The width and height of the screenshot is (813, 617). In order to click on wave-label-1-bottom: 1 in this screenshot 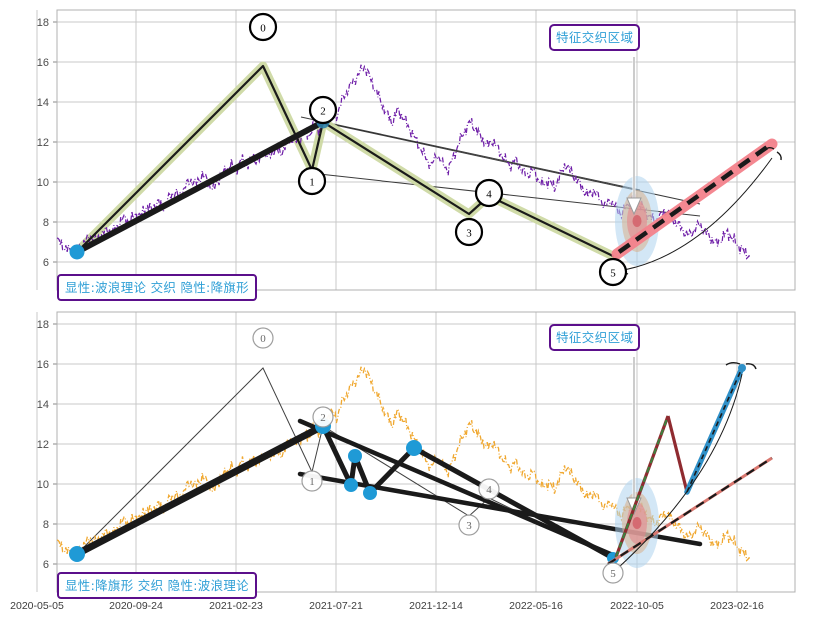, I will do `click(312, 481)`.